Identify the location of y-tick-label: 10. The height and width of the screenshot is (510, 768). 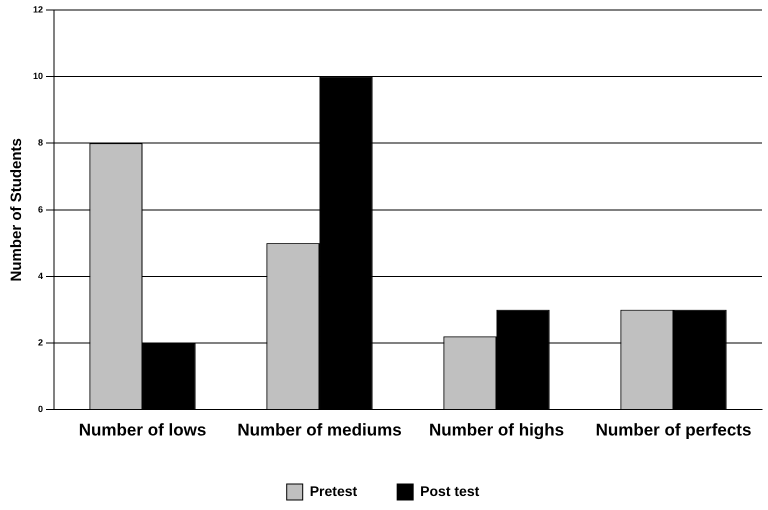
(38, 76).